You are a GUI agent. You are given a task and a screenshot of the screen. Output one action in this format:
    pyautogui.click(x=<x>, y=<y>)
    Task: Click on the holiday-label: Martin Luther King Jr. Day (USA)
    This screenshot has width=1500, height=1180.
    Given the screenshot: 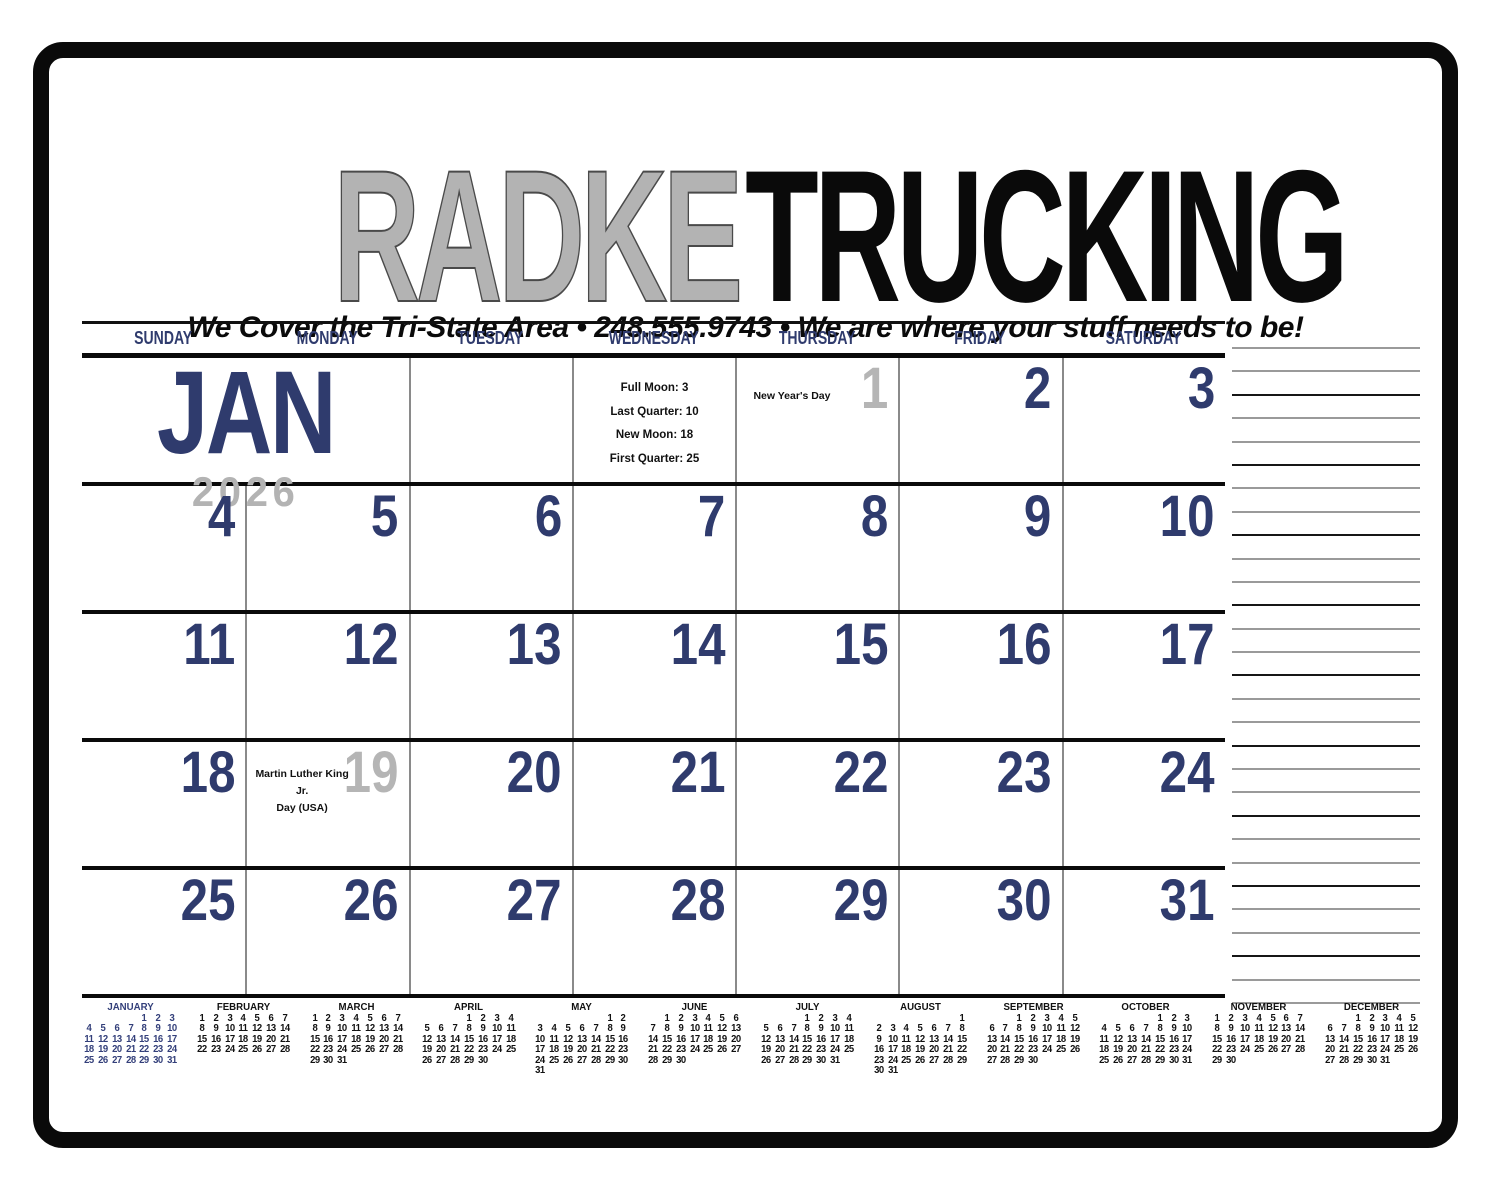 What is the action you would take?
    pyautogui.click(x=302, y=791)
    